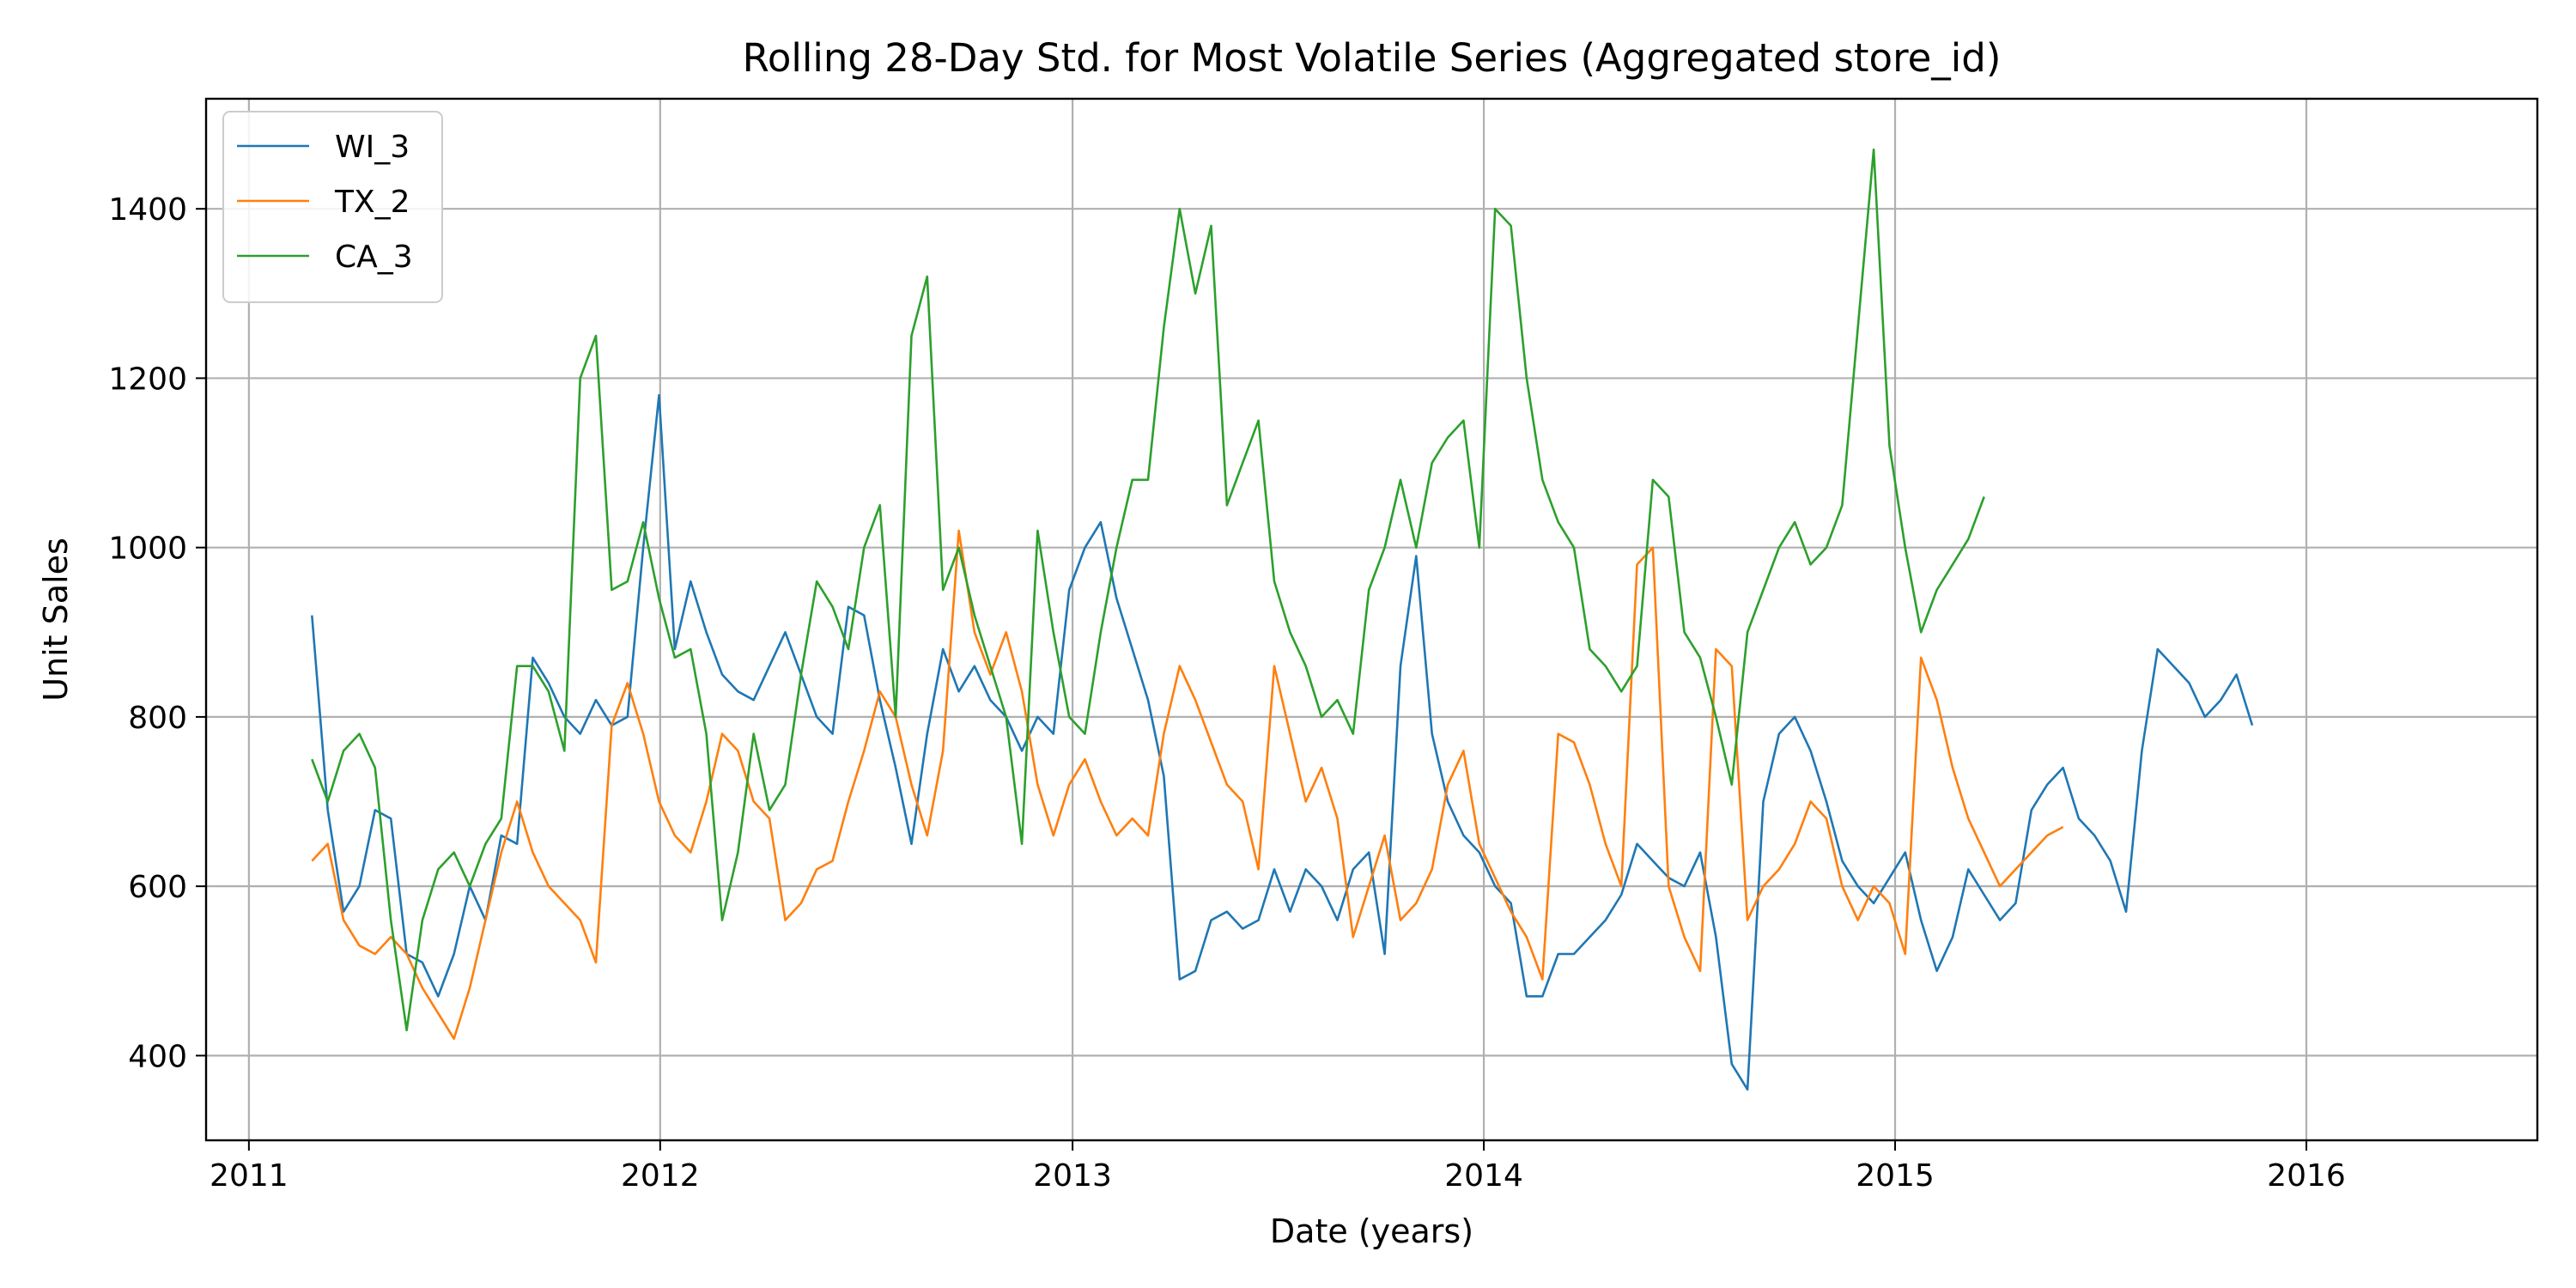  I want to click on x-tick-label: 2011, so click(250, 1176).